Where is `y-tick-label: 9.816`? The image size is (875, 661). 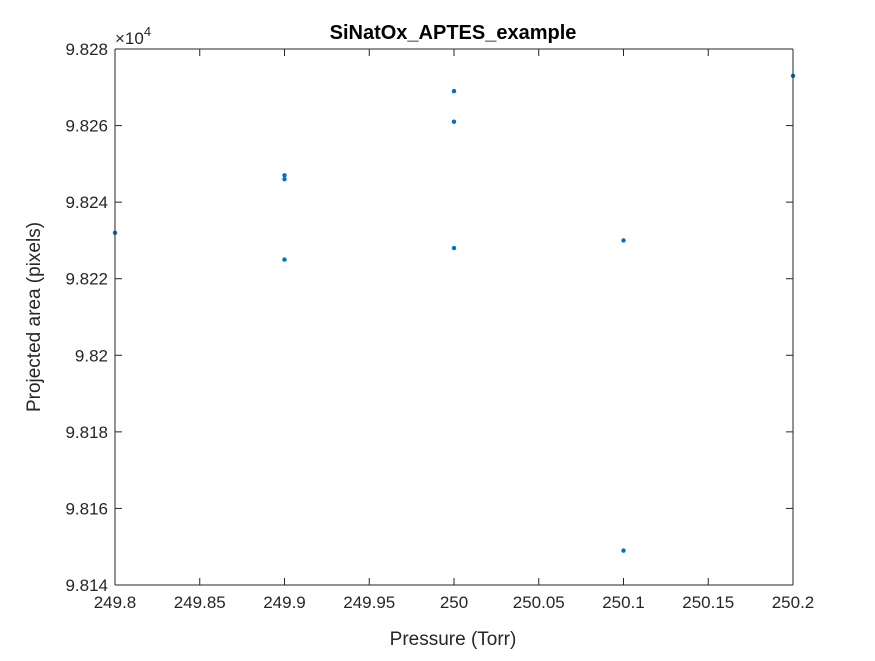 y-tick-label: 9.816 is located at coordinates (86, 508).